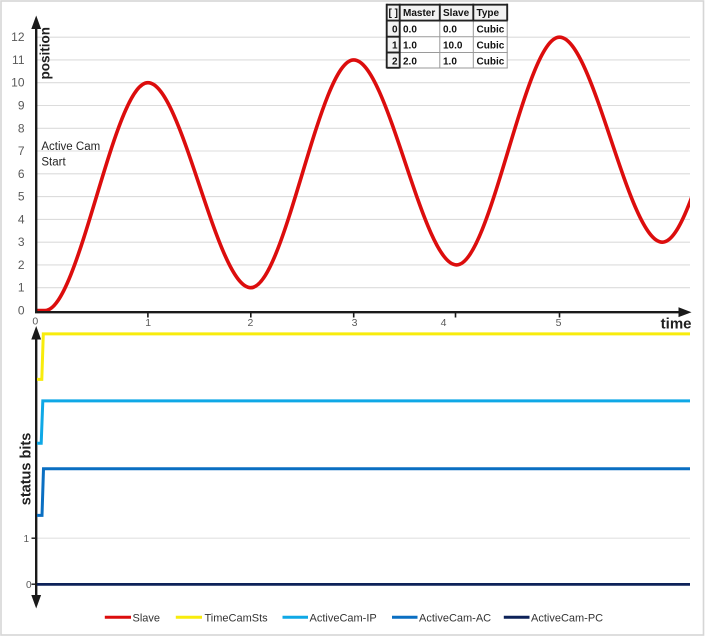 The width and height of the screenshot is (705, 637). What do you see at coordinates (488, 13) in the screenshot?
I see `svg-text: Type` at bounding box center [488, 13].